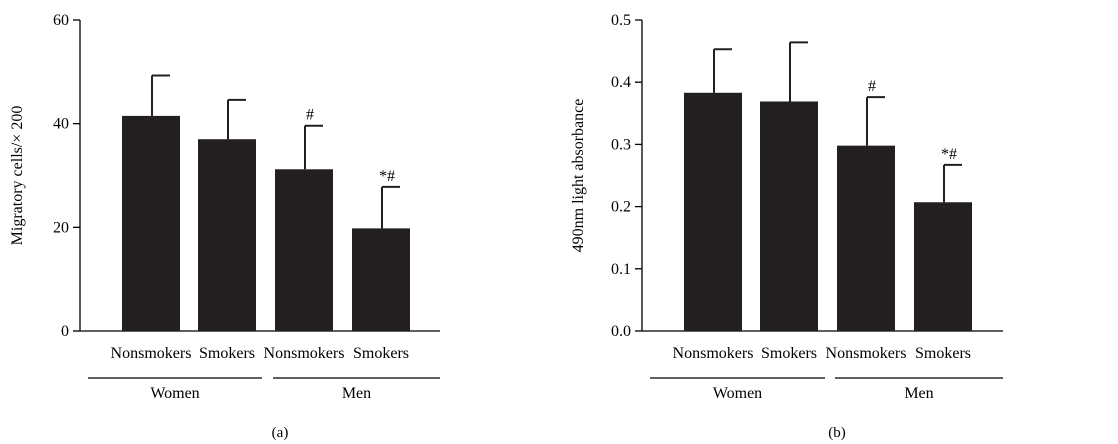  I want to click on y-tick-label: 0.5, so click(621, 20).